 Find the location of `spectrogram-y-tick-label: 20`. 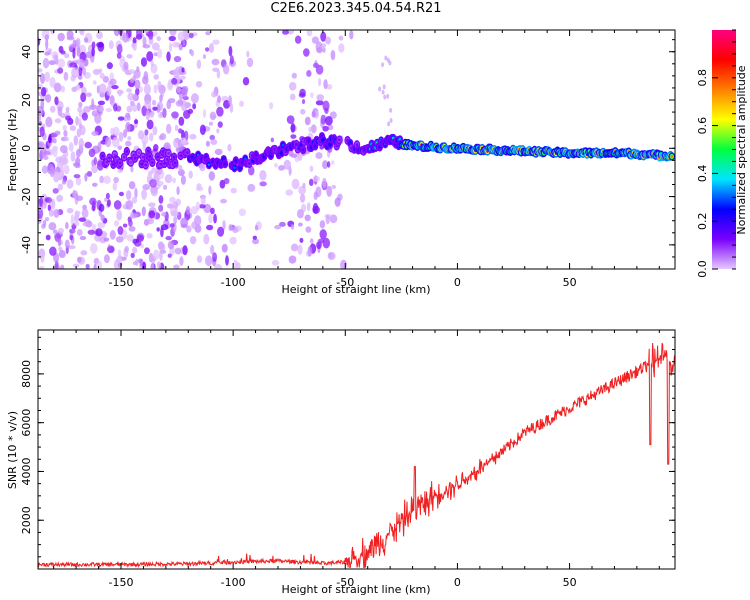

spectrogram-y-tick-label: 20 is located at coordinates (26, 100).